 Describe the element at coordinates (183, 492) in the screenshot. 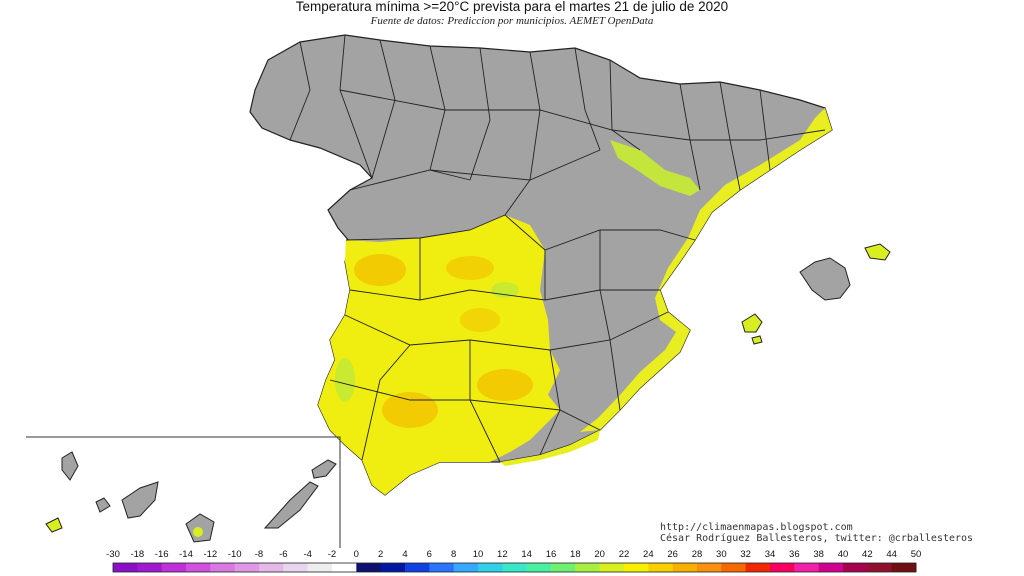

I see `canary-inset-frame` at that location.